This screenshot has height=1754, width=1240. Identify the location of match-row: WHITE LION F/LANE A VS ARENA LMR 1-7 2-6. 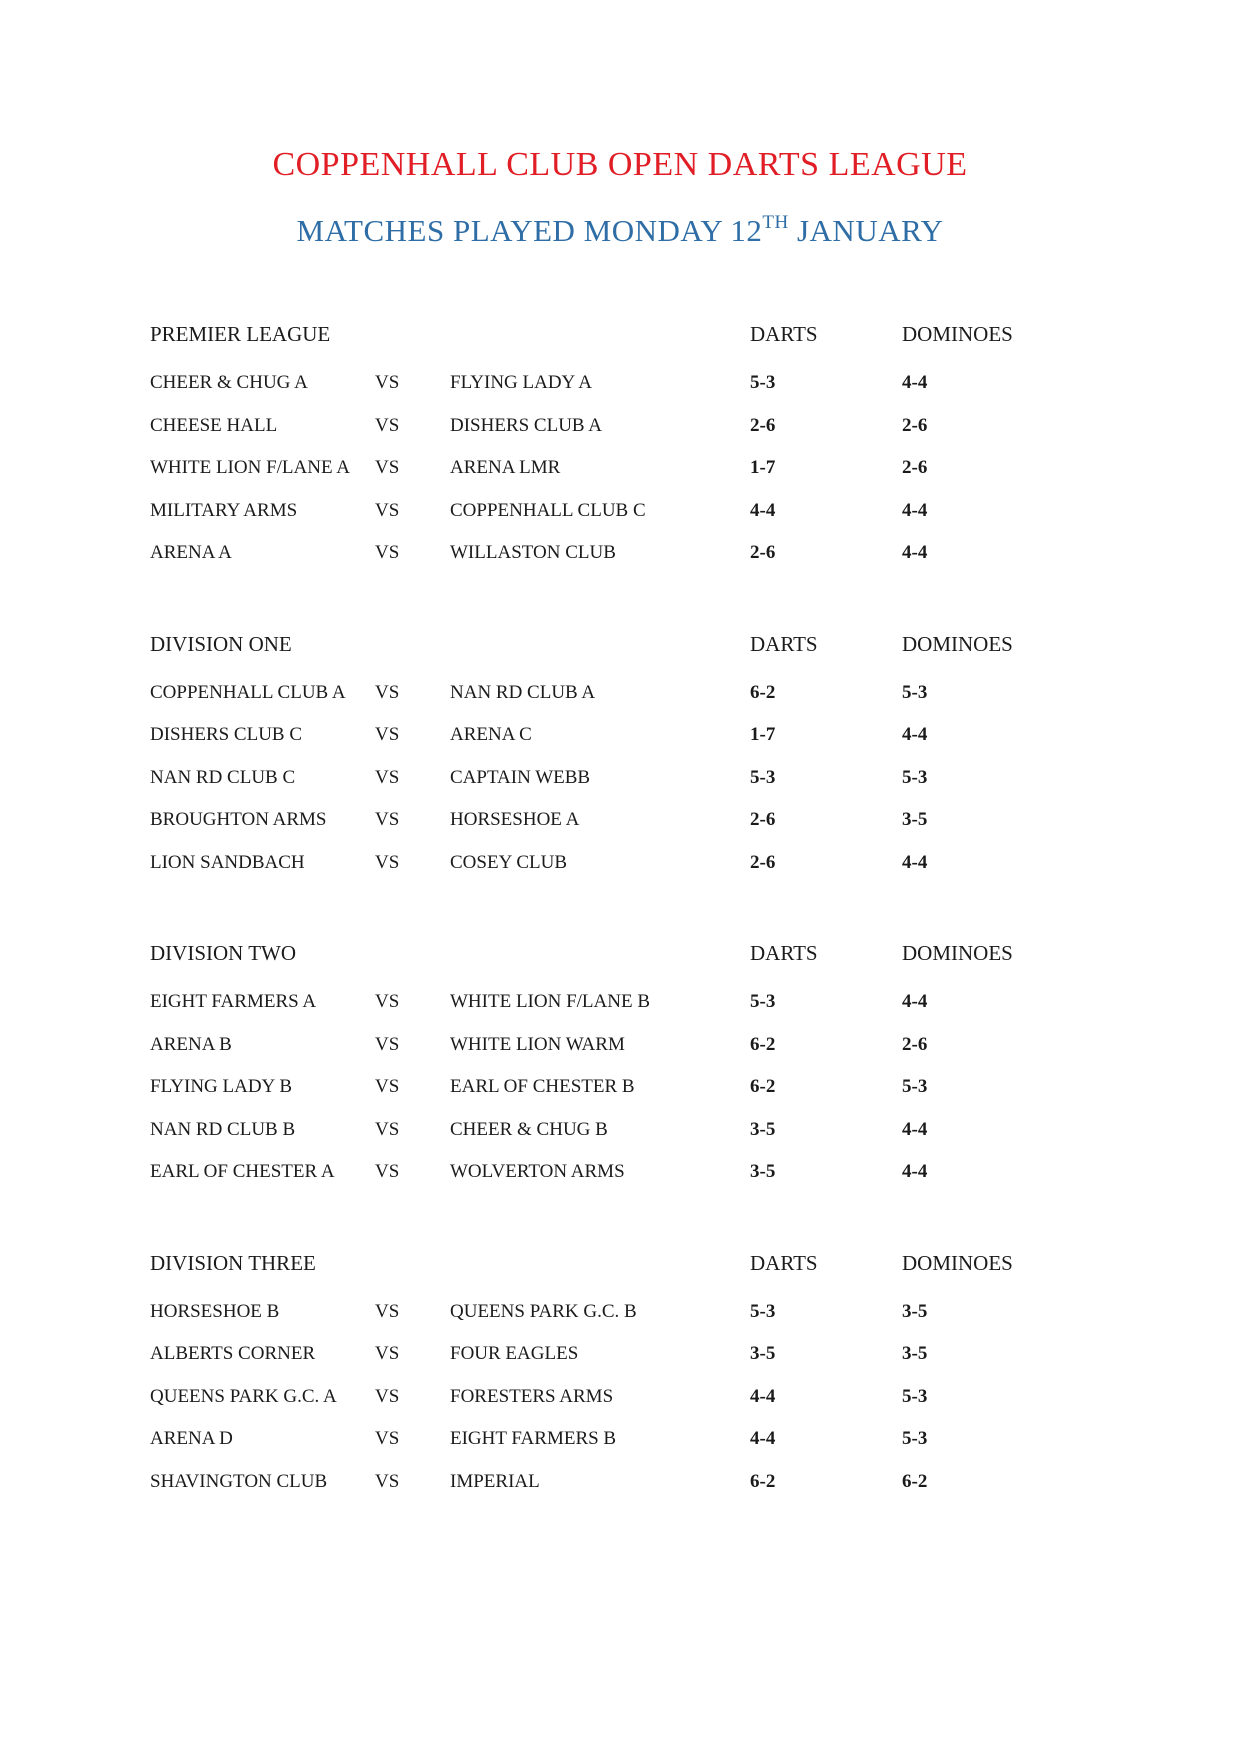
(665, 478).